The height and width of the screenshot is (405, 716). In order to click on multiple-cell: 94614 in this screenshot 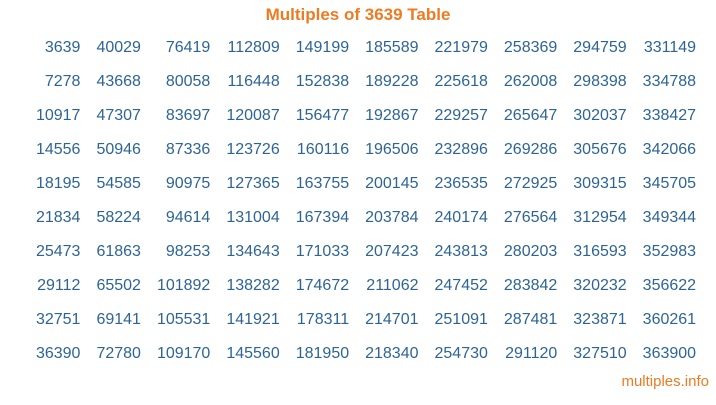, I will do `click(188, 217)`.